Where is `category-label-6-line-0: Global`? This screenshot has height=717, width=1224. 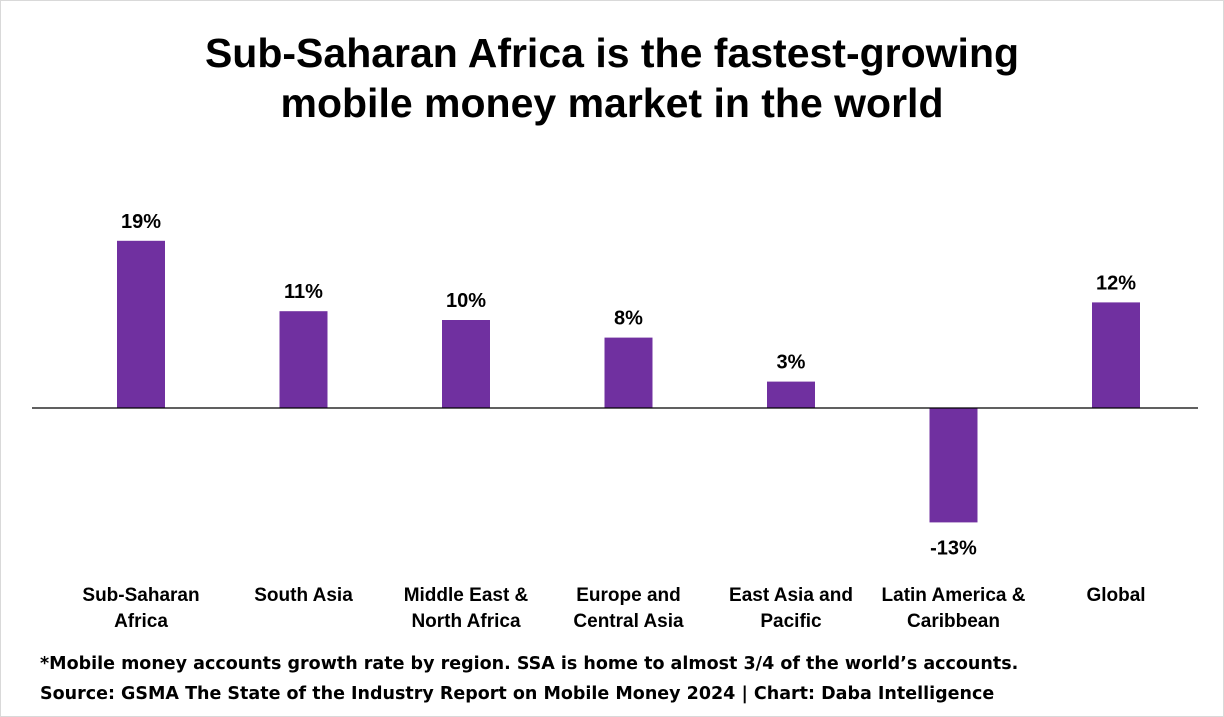 category-label-6-line-0: Global is located at coordinates (1115, 595).